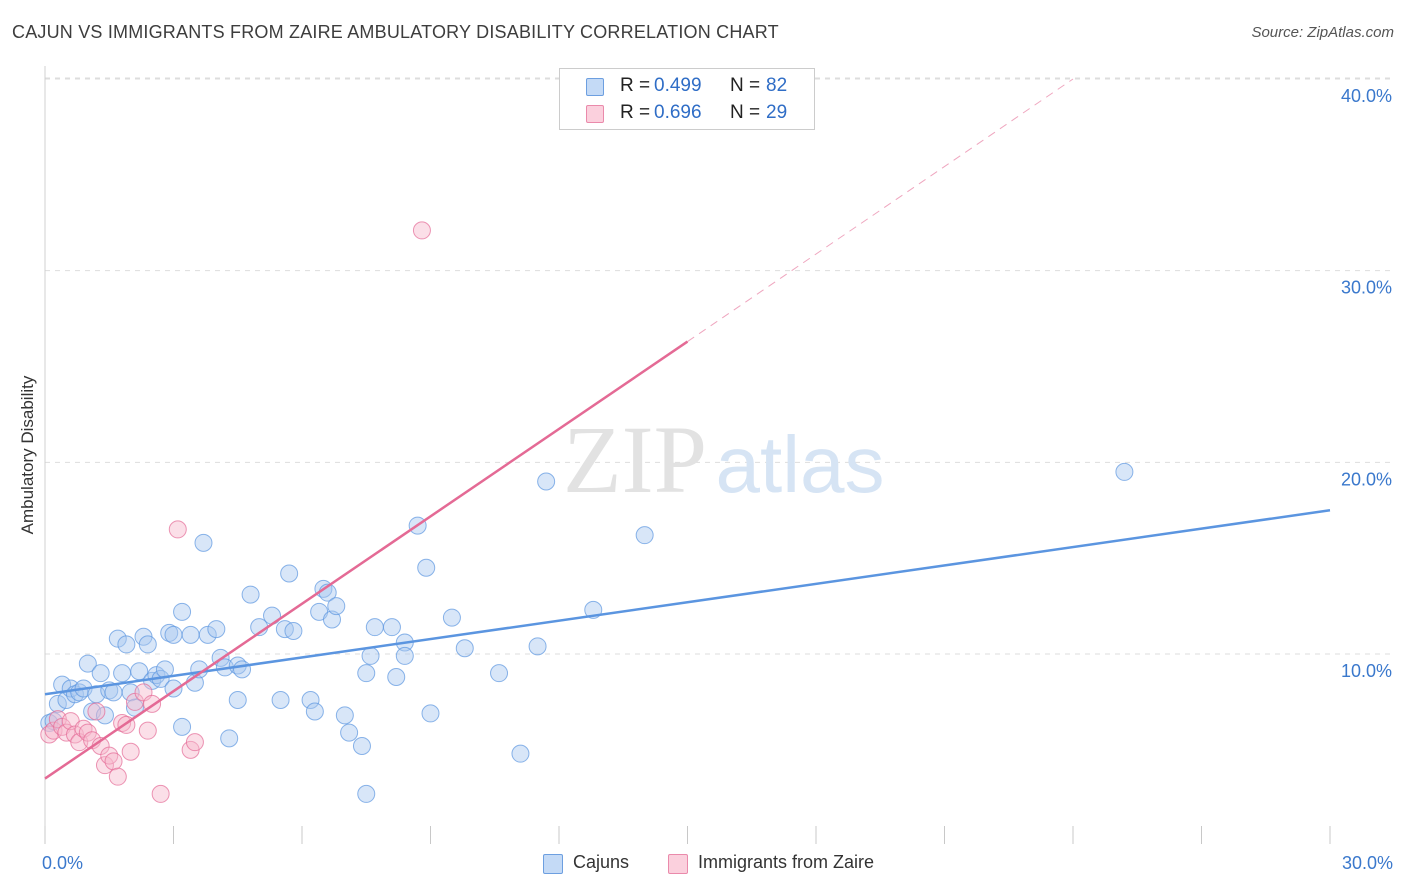 This screenshot has height=892, width=1406. What do you see at coordinates (1367, 863) in the screenshot?
I see `x-tick-label: 30.0%` at bounding box center [1367, 863].